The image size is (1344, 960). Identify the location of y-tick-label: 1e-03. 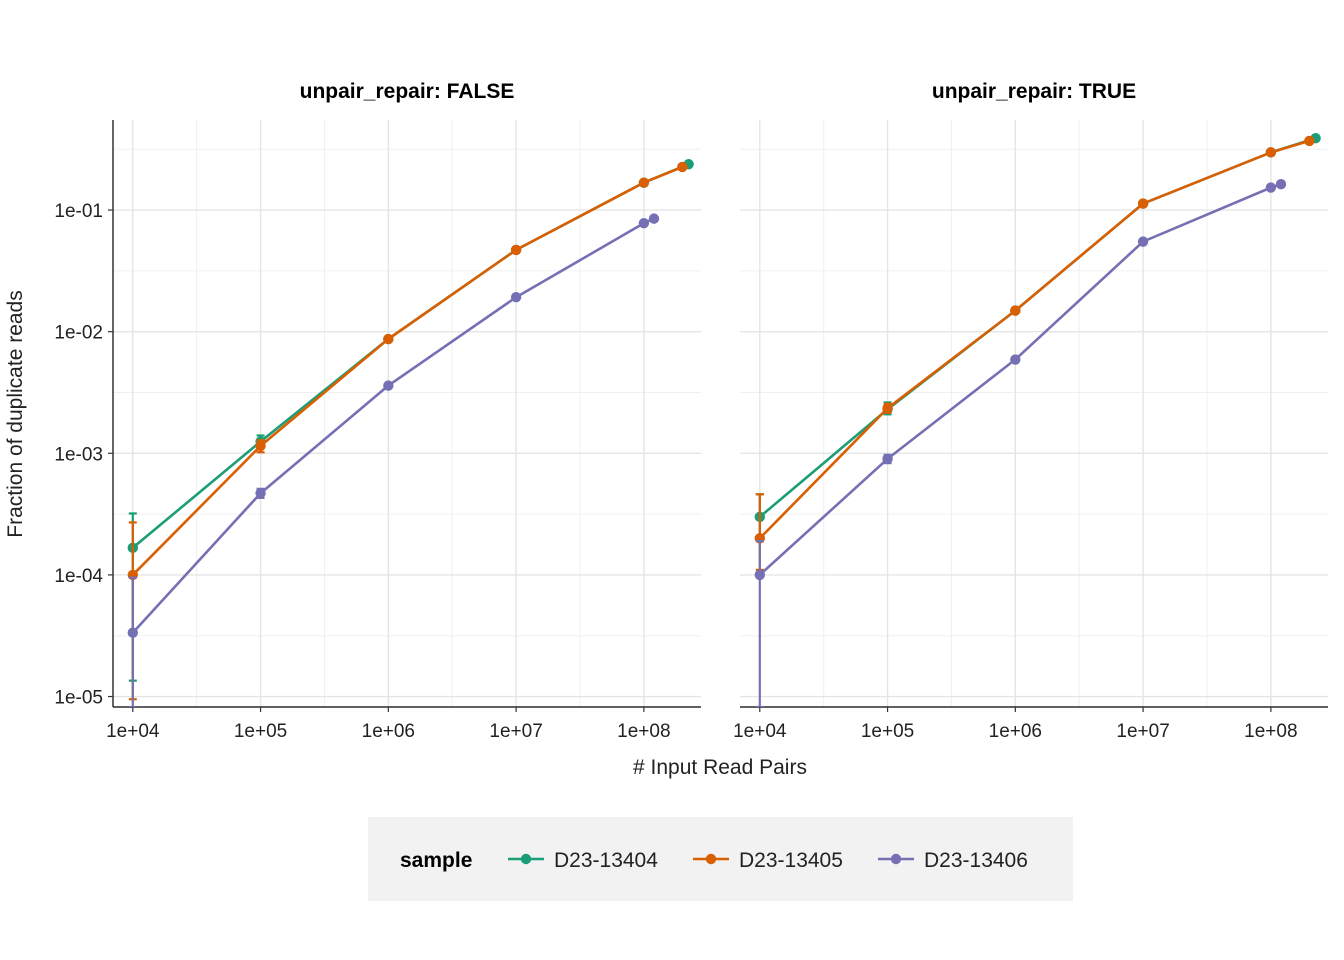
(78, 454).